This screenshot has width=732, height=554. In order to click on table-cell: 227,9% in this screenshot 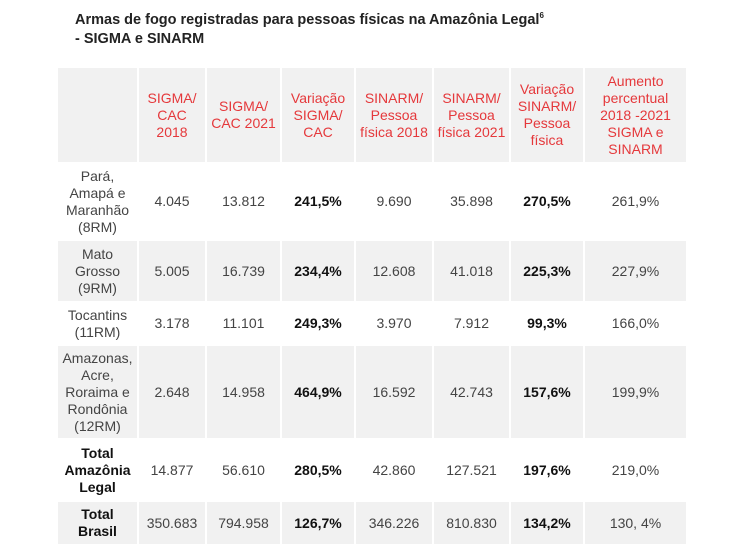, I will do `click(635, 271)`.